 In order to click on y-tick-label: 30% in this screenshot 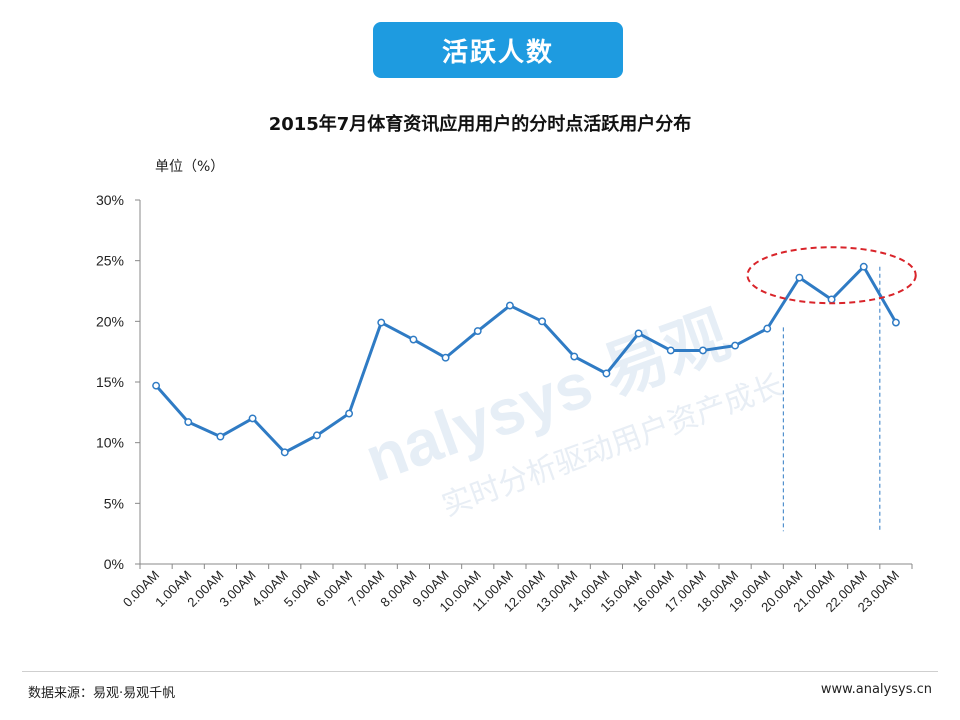, I will do `click(110, 200)`.